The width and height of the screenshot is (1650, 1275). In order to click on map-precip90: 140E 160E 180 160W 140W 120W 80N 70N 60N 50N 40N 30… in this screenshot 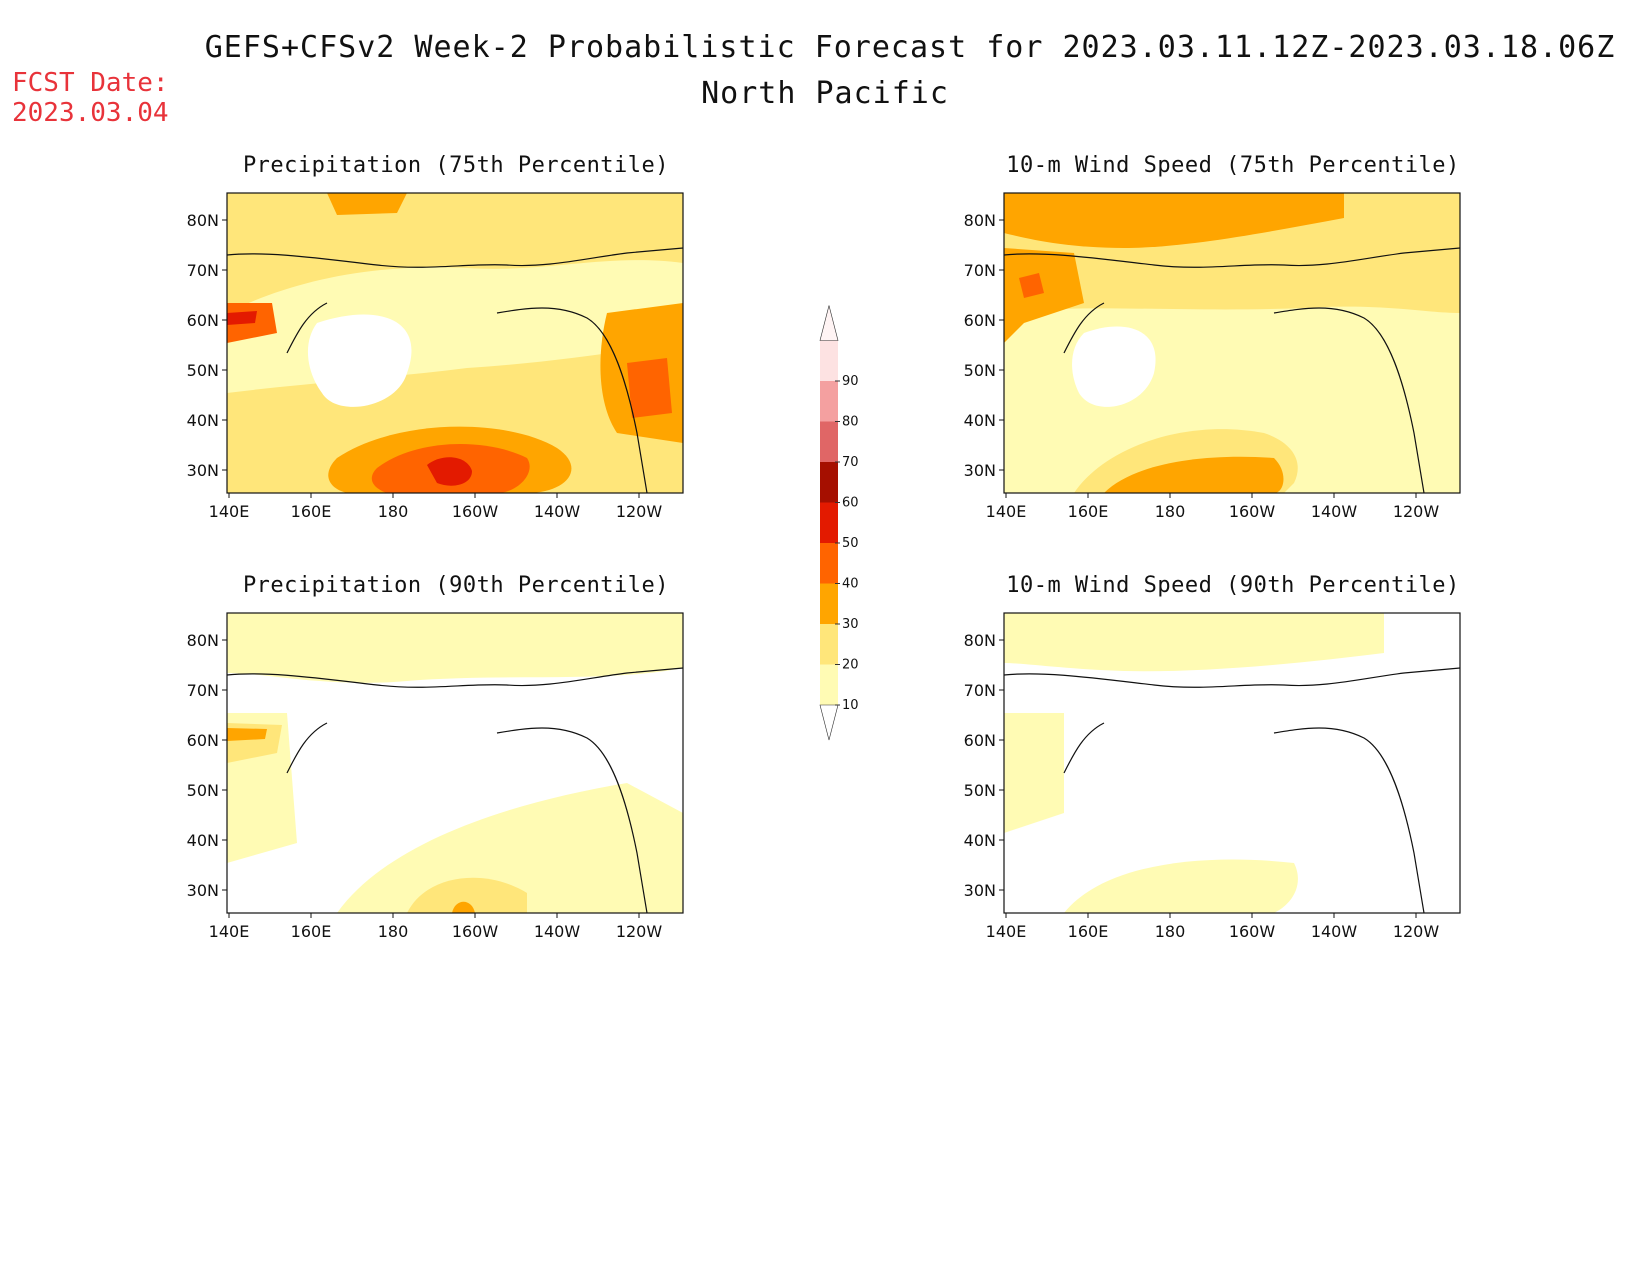, I will do `click(435, 776)`.